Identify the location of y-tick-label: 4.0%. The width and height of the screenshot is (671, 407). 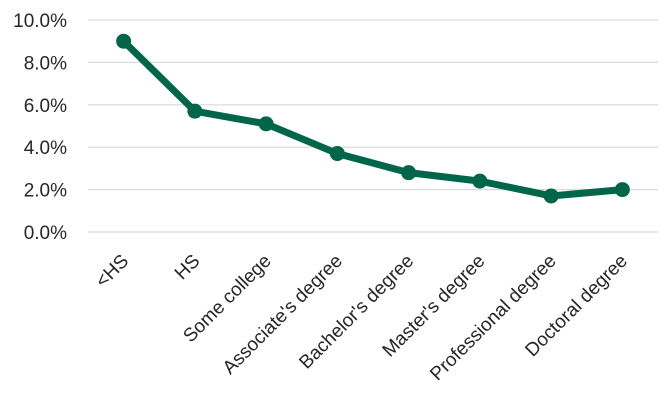
(45, 148).